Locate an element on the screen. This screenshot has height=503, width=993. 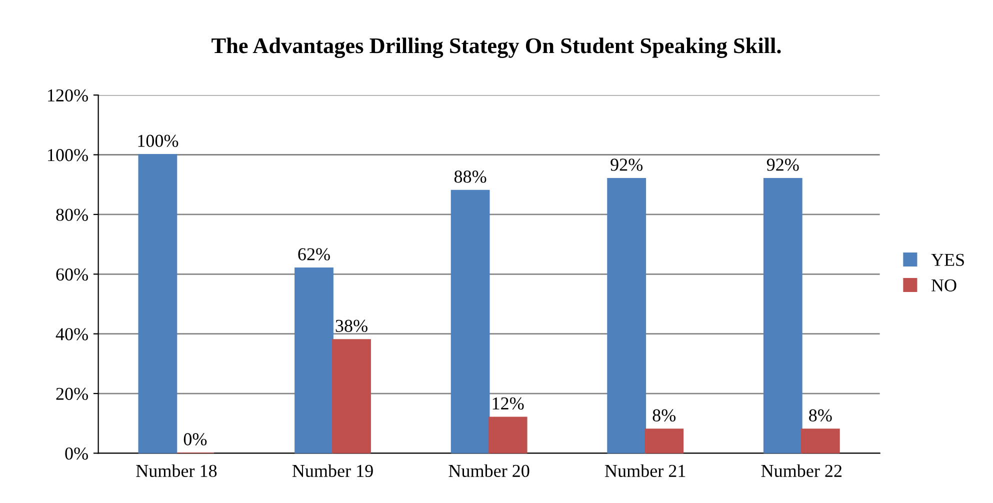
data-label: 0% is located at coordinates (195, 439).